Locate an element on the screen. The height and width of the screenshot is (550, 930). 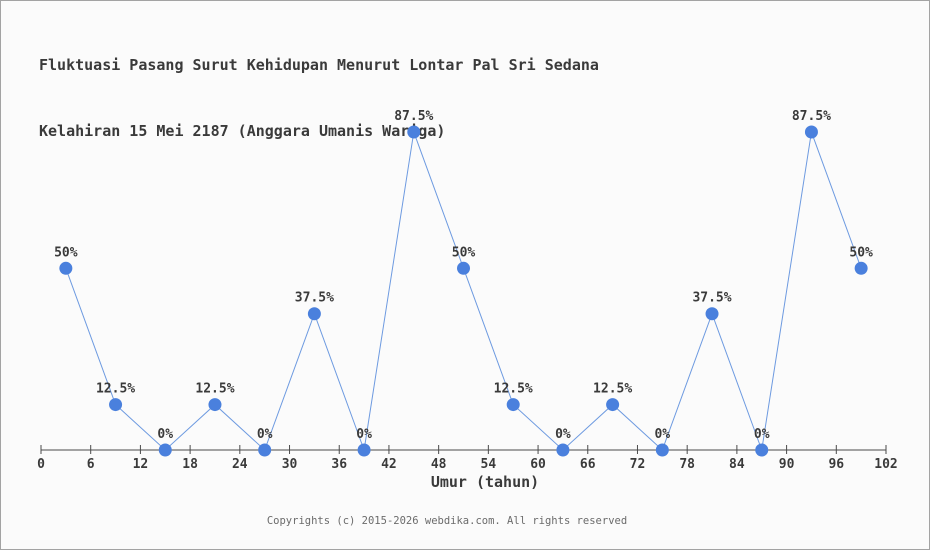
x-axis-tick-label: 18 is located at coordinates (190, 464).